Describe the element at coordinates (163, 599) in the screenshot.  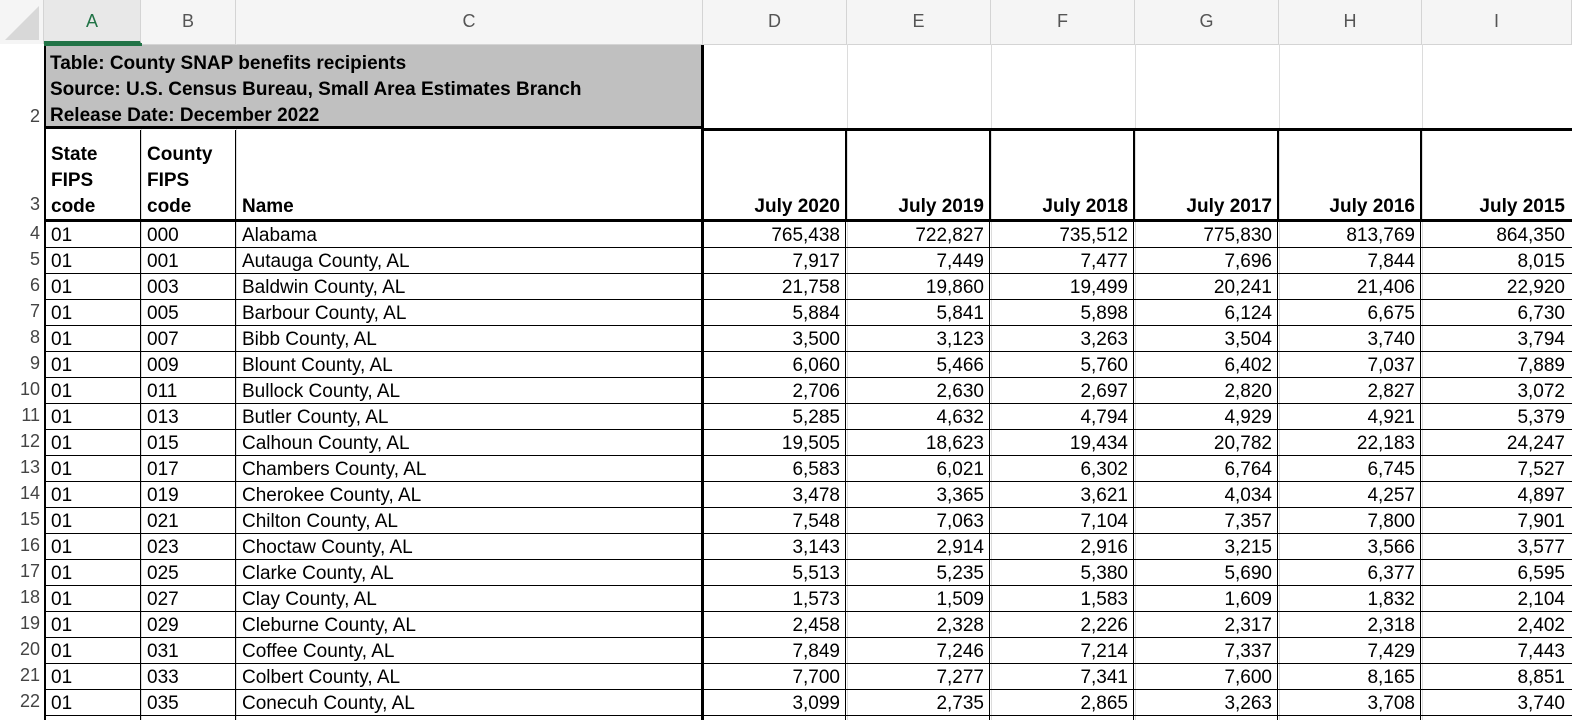
I see `cell-county-fips: 027` at that location.